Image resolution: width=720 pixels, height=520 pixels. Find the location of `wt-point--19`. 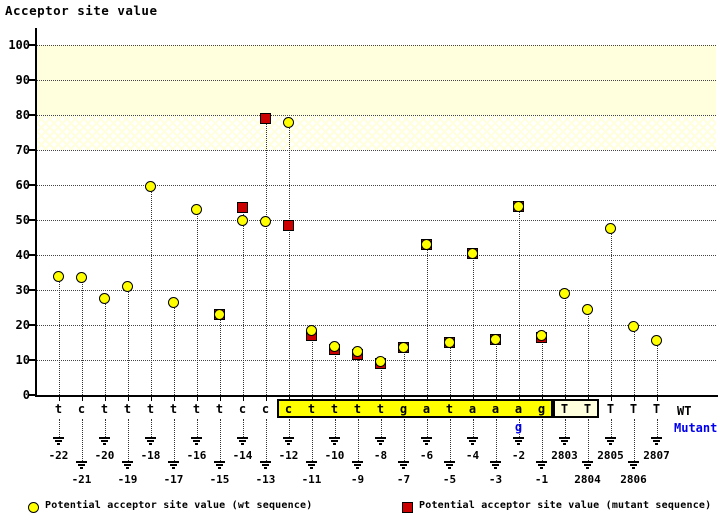

wt-point--19 is located at coordinates (127, 286).